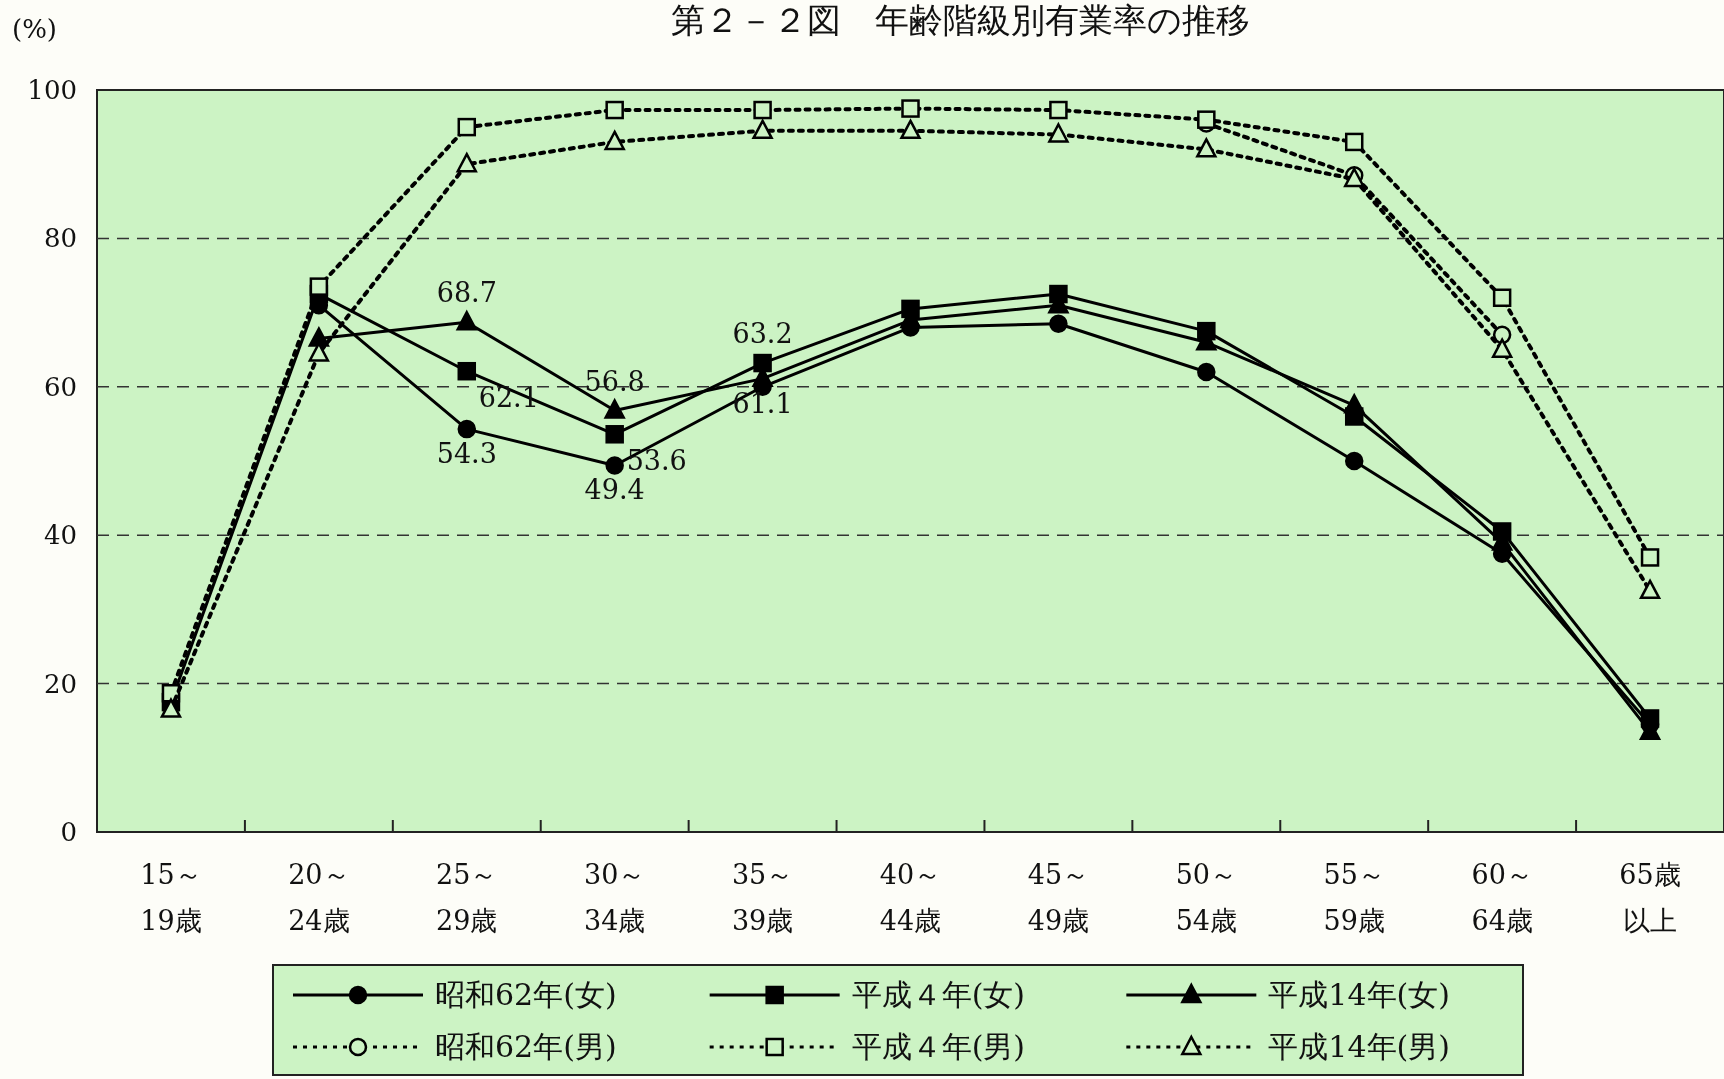  What do you see at coordinates (614, 490) in the screenshot?
I see `data-label: 49.4` at bounding box center [614, 490].